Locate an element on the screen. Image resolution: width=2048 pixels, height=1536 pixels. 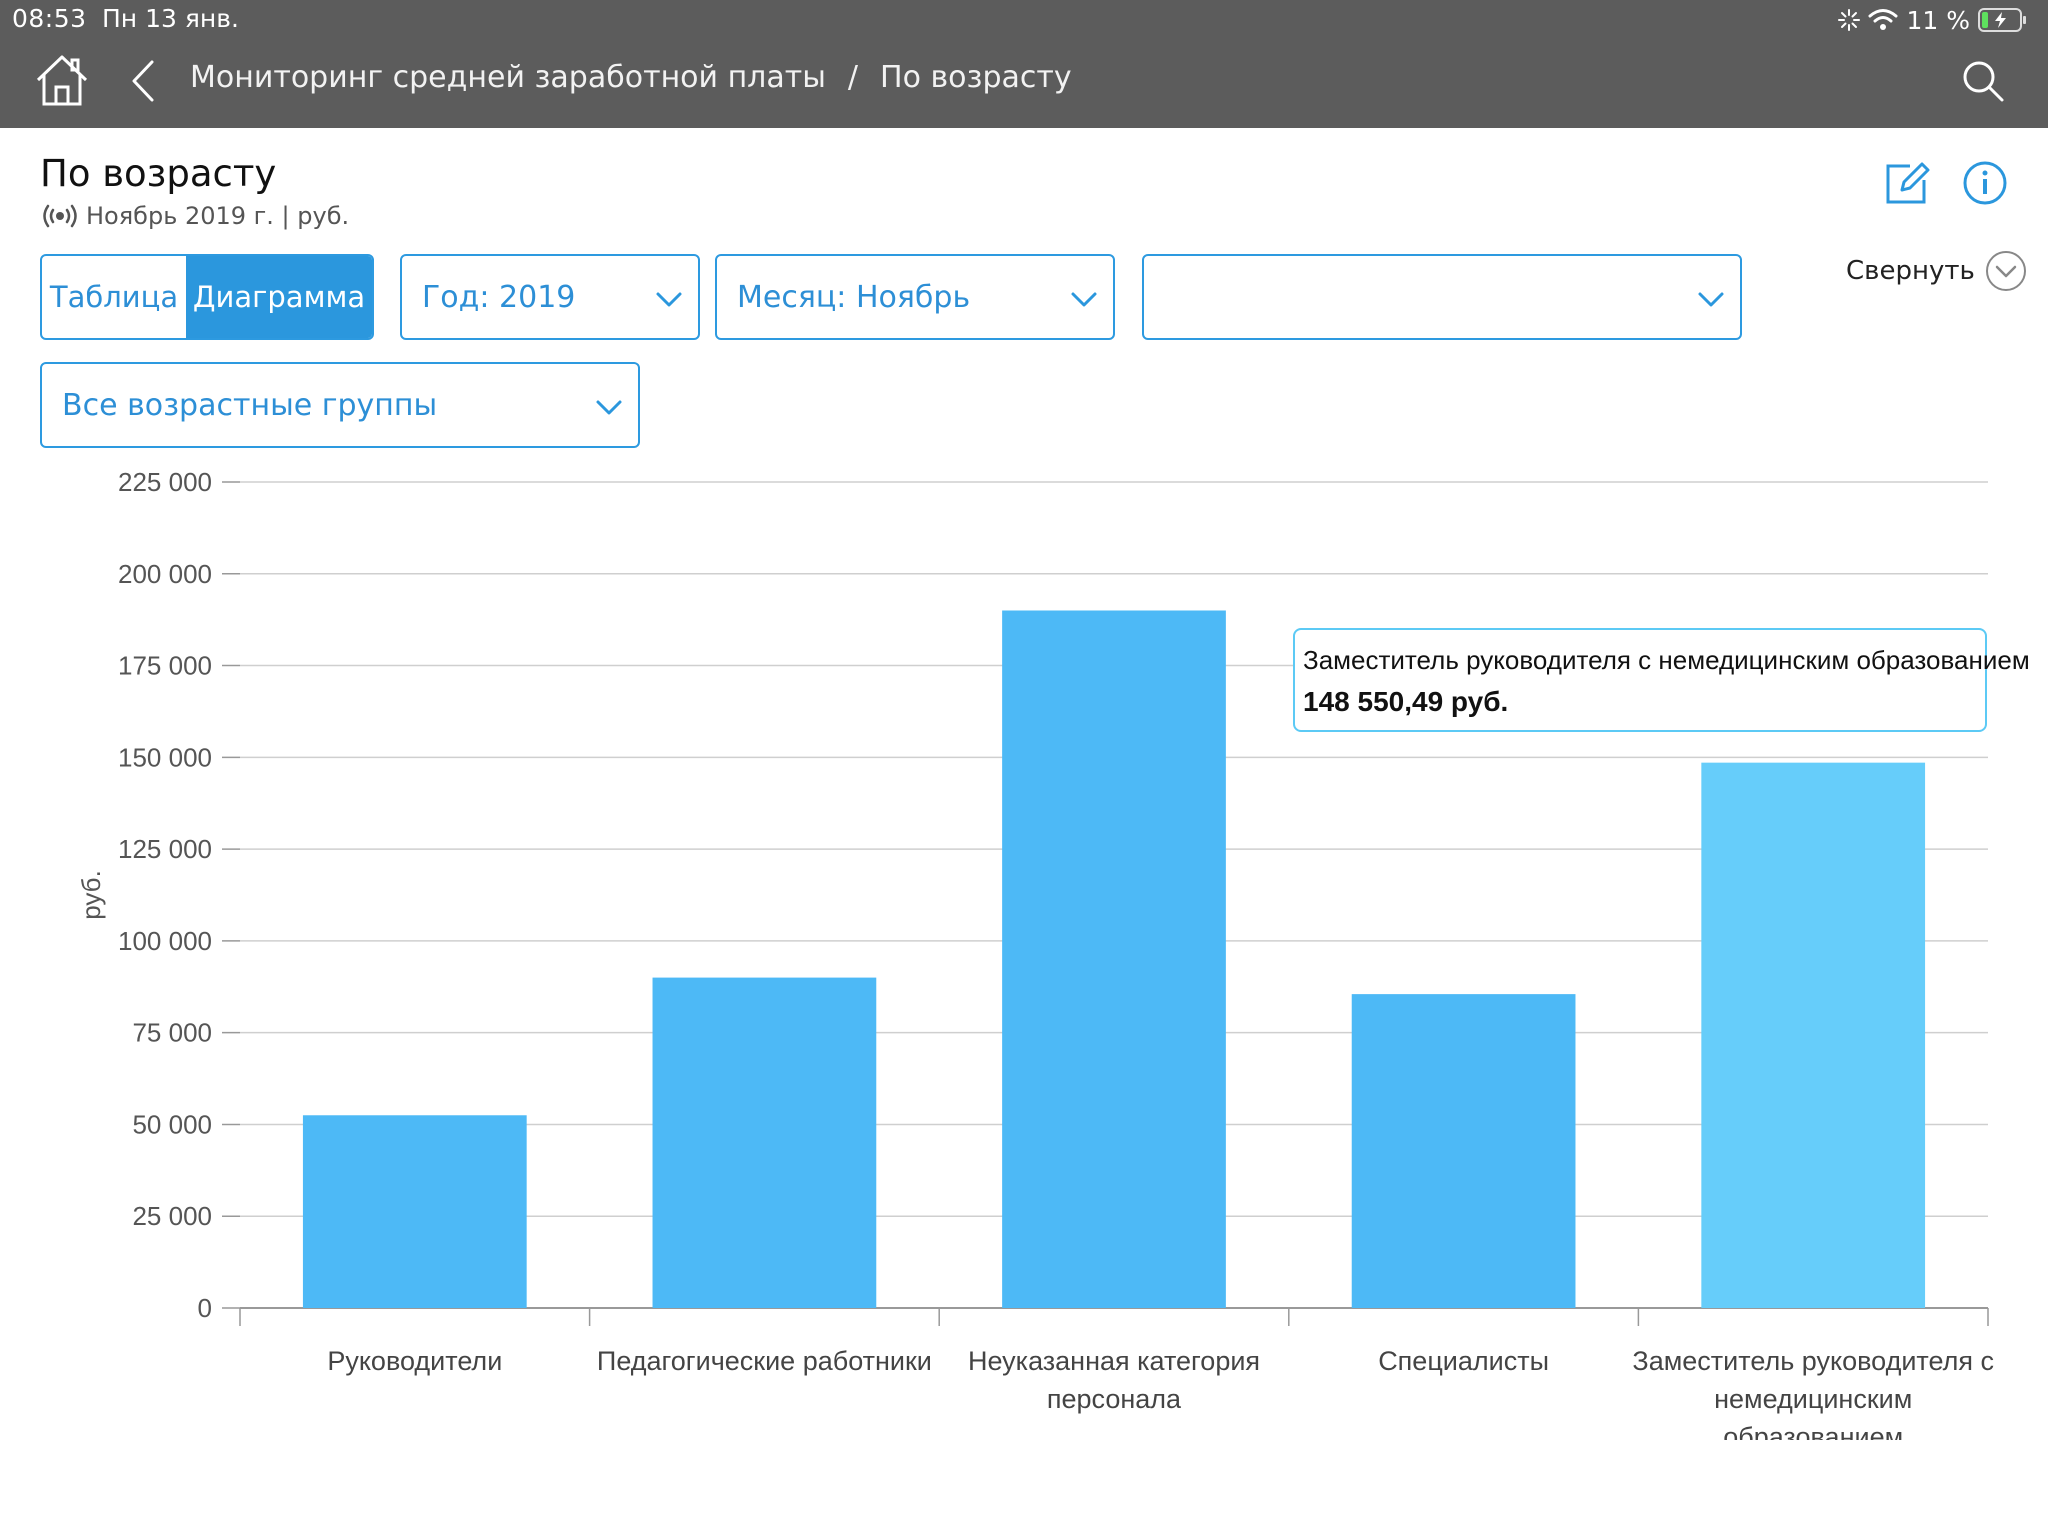
x-category-label: Неуказанная категория персонала is located at coordinates (1114, 1380).